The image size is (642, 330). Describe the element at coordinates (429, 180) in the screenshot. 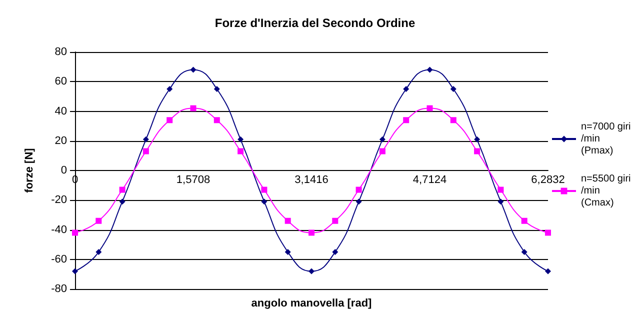

I see `x-tick-label: 4,7124` at that location.